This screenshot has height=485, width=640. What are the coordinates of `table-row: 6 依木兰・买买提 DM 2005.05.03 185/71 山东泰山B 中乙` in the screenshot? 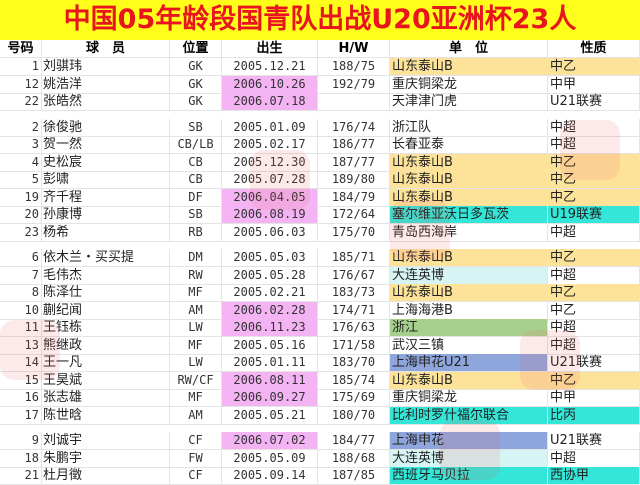 It's located at (320, 258).